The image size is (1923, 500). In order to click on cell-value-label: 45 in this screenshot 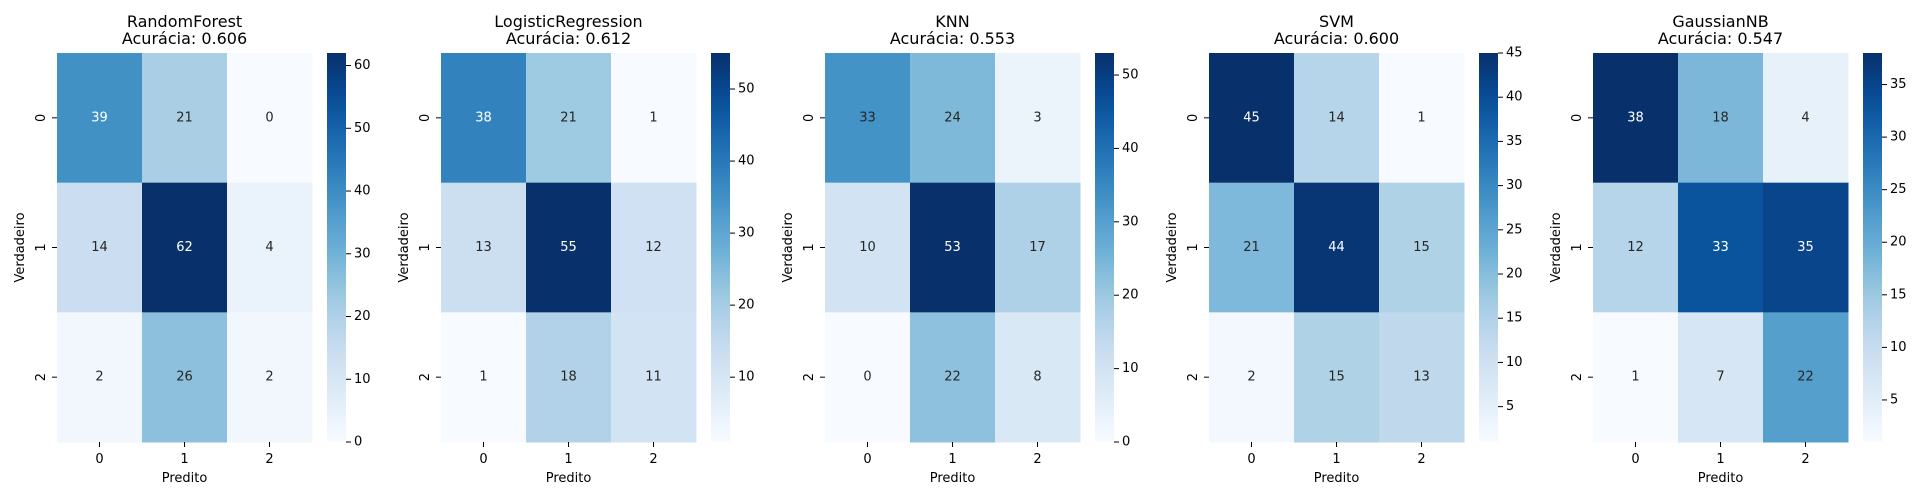, I will do `click(1251, 117)`.